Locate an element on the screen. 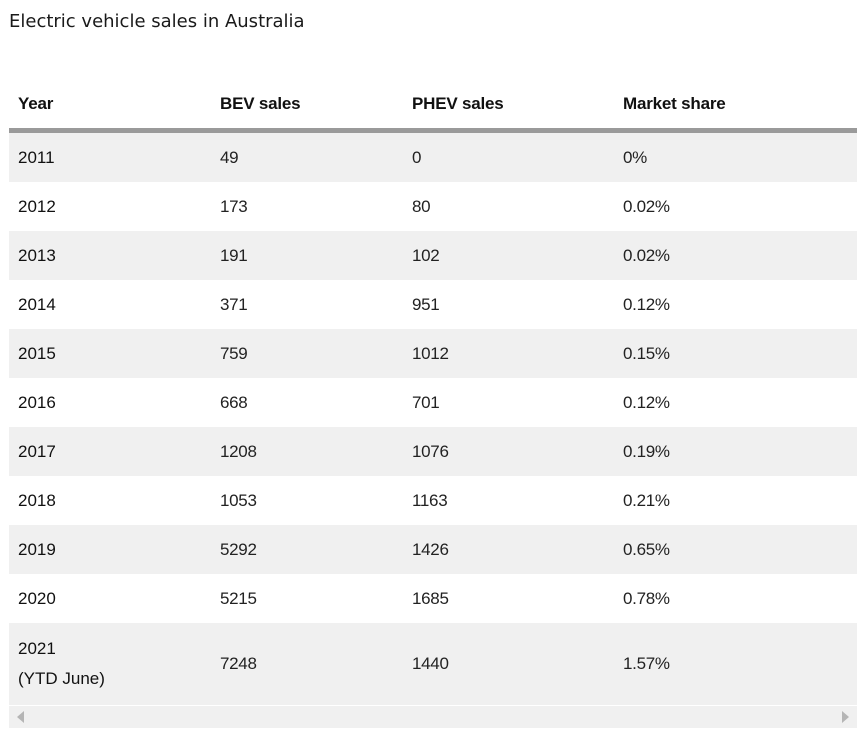  cell-bev-sales-value: 371 is located at coordinates (234, 304).